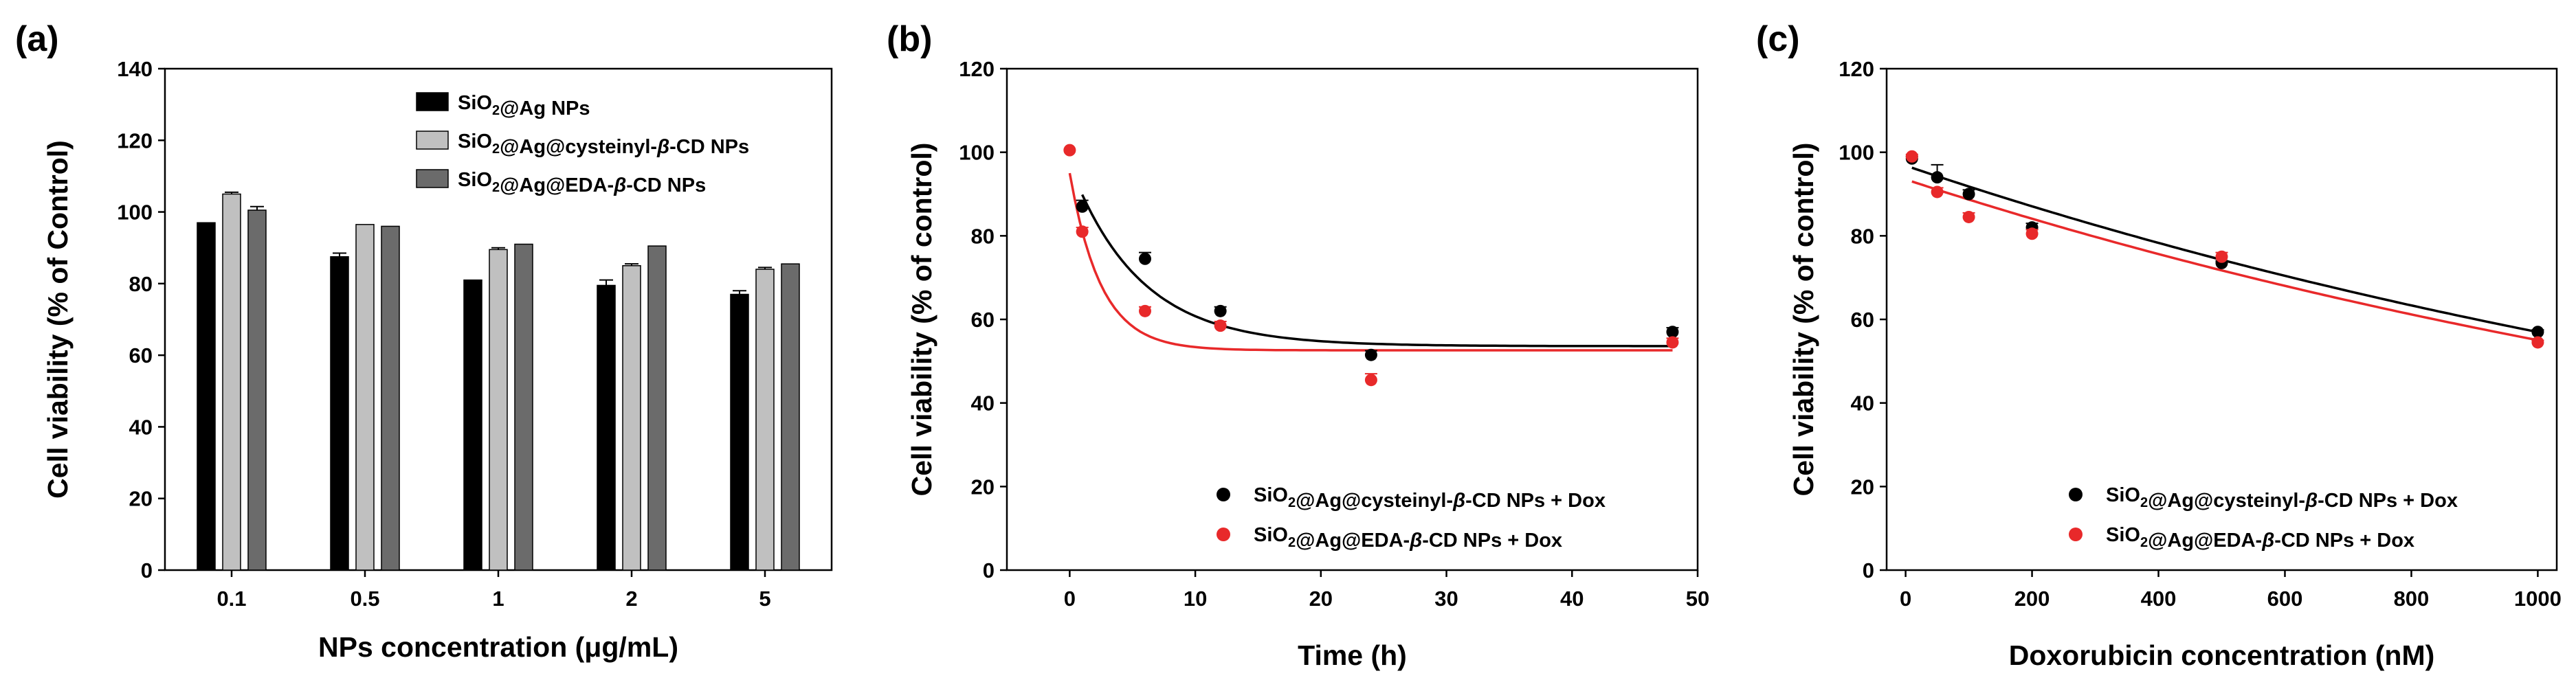  What do you see at coordinates (2412, 599) in the screenshot?
I see `x-tick-label: 800` at bounding box center [2412, 599].